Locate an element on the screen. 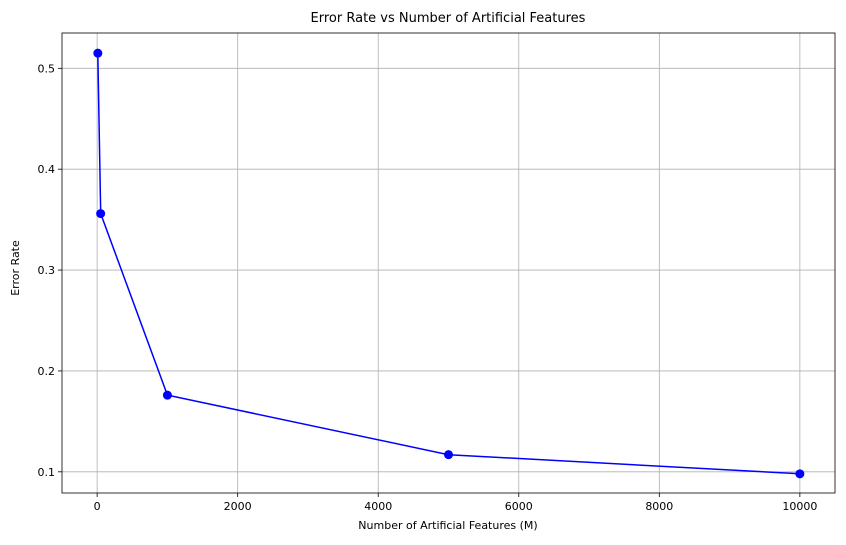  x-axis-label: Number of Artificial Features (M) is located at coordinates (447, 525).